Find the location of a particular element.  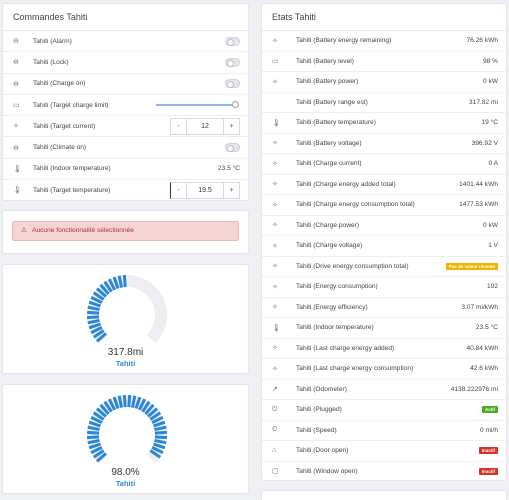

stepper-value: 19.5 is located at coordinates (205, 190).